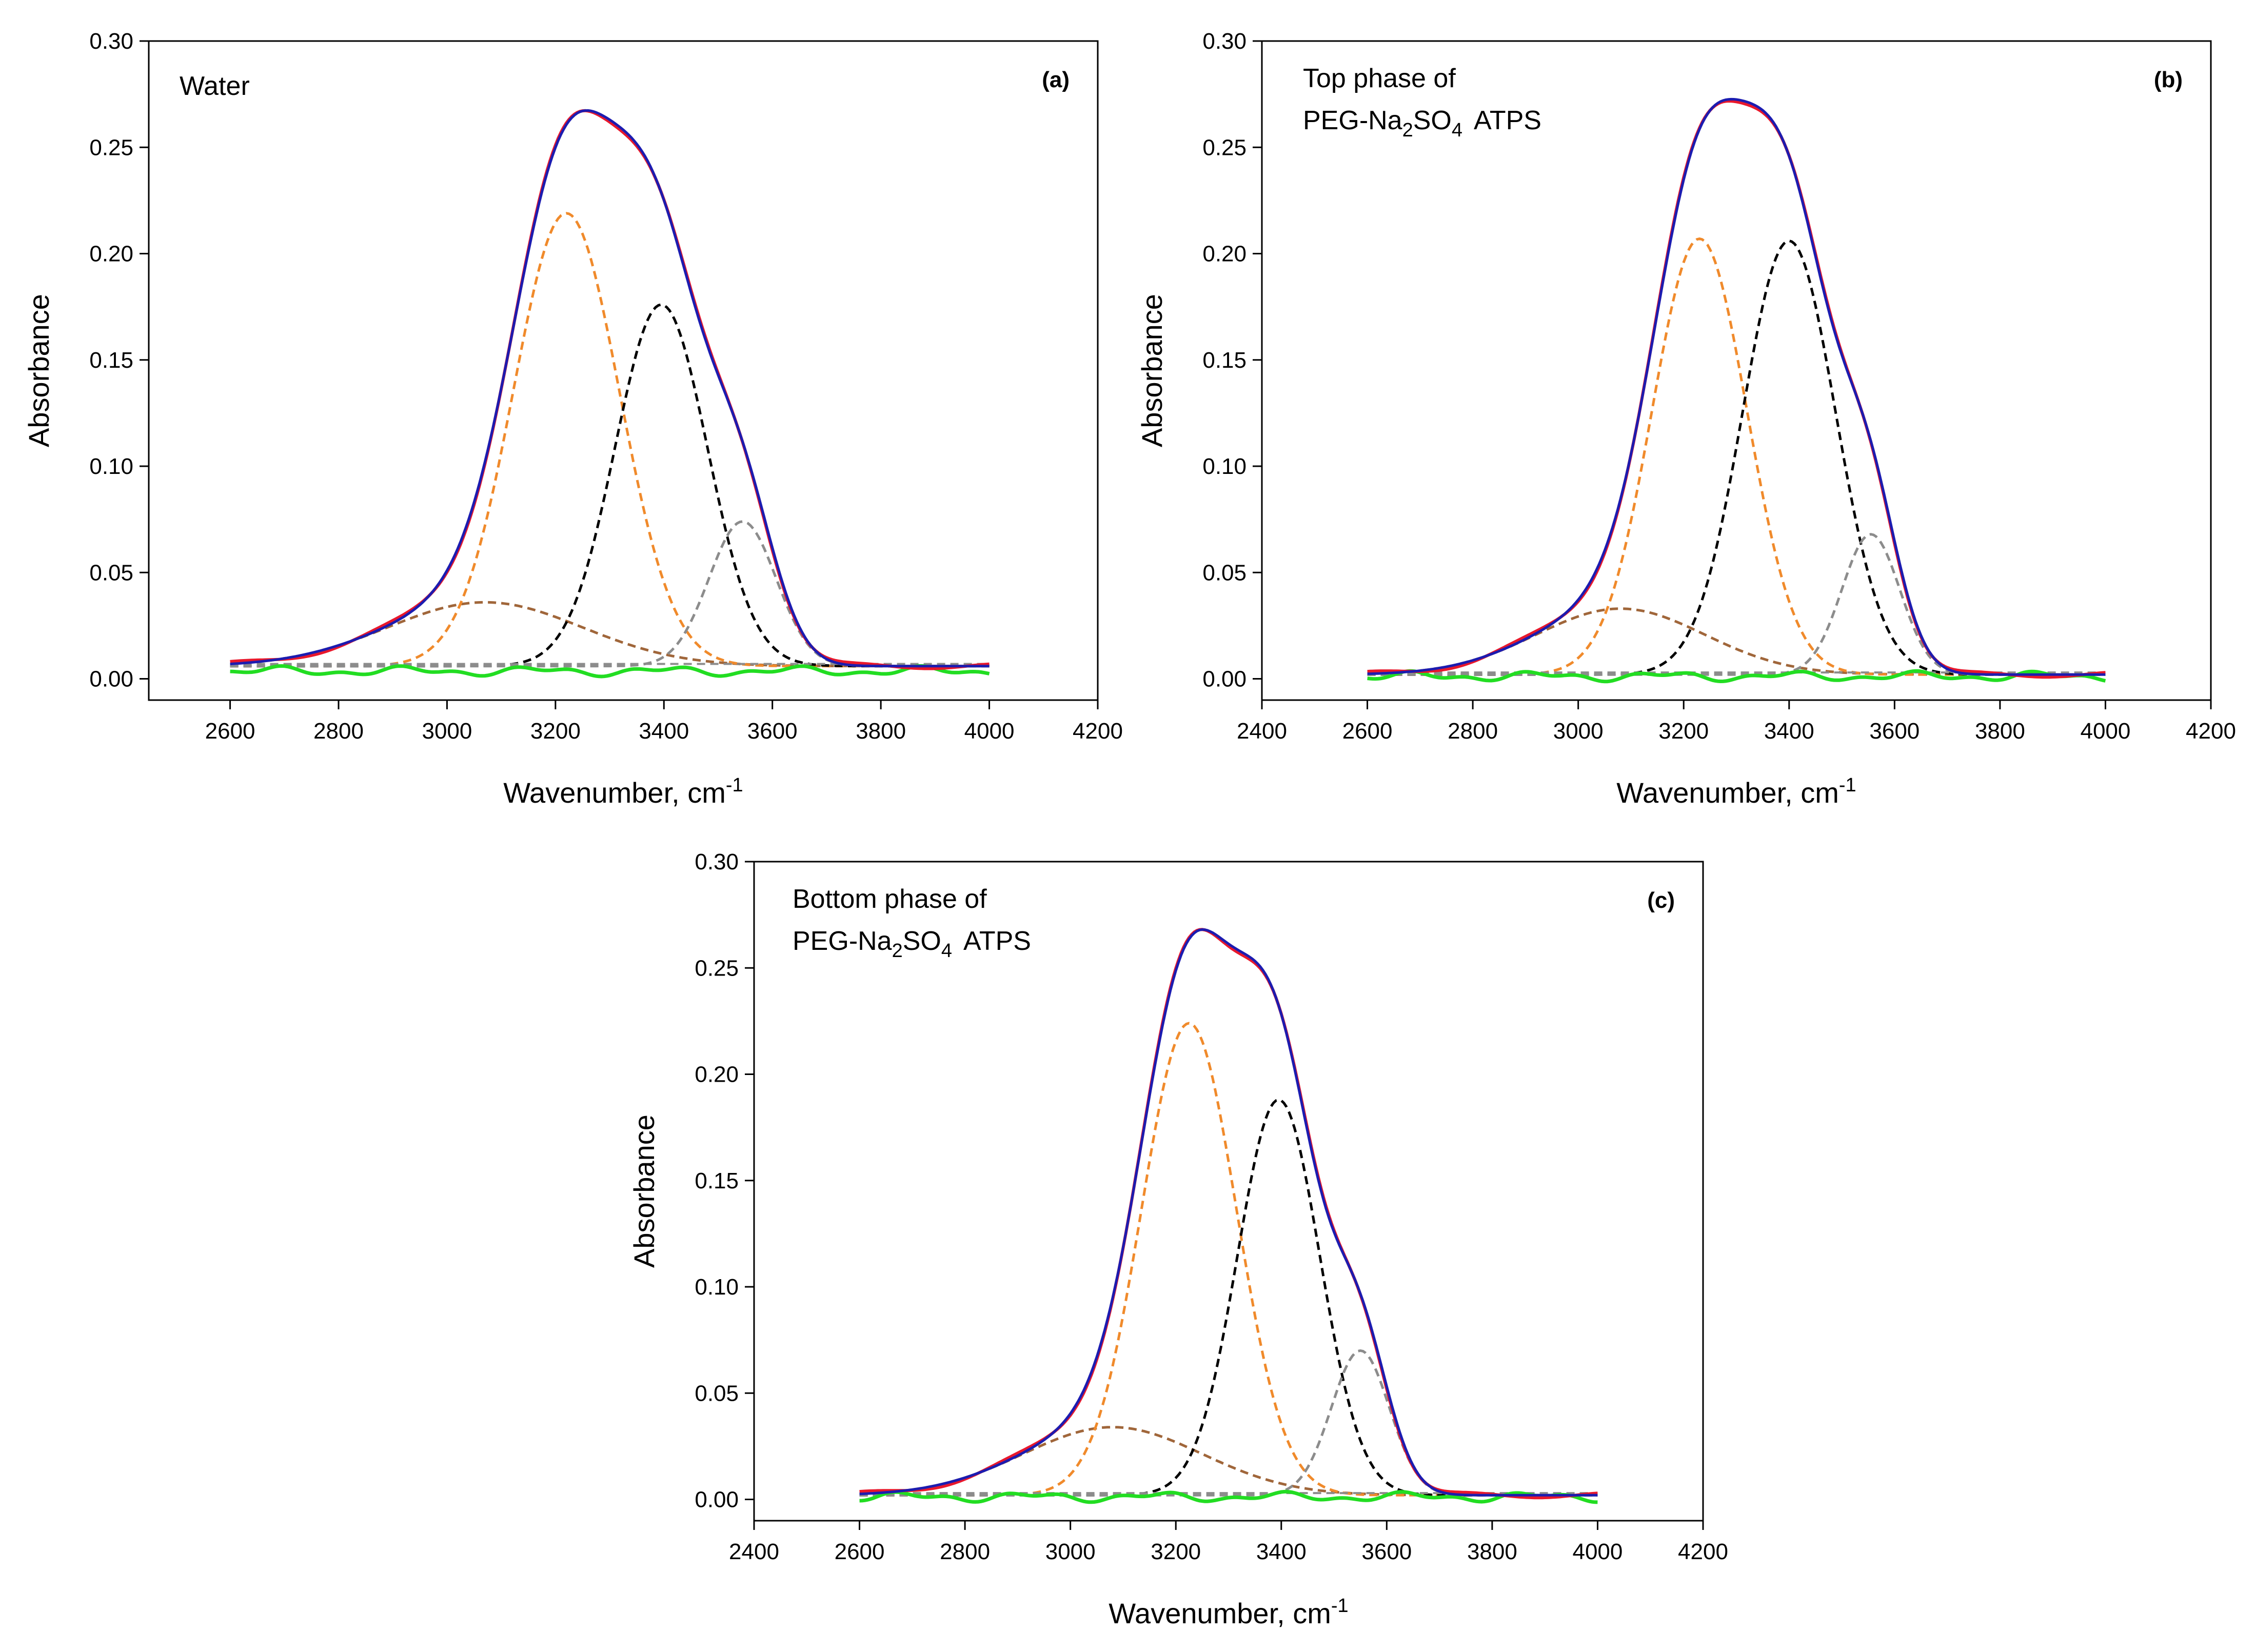  Describe the element at coordinates (1661, 900) in the screenshot. I see `panel-label: (c)` at that location.